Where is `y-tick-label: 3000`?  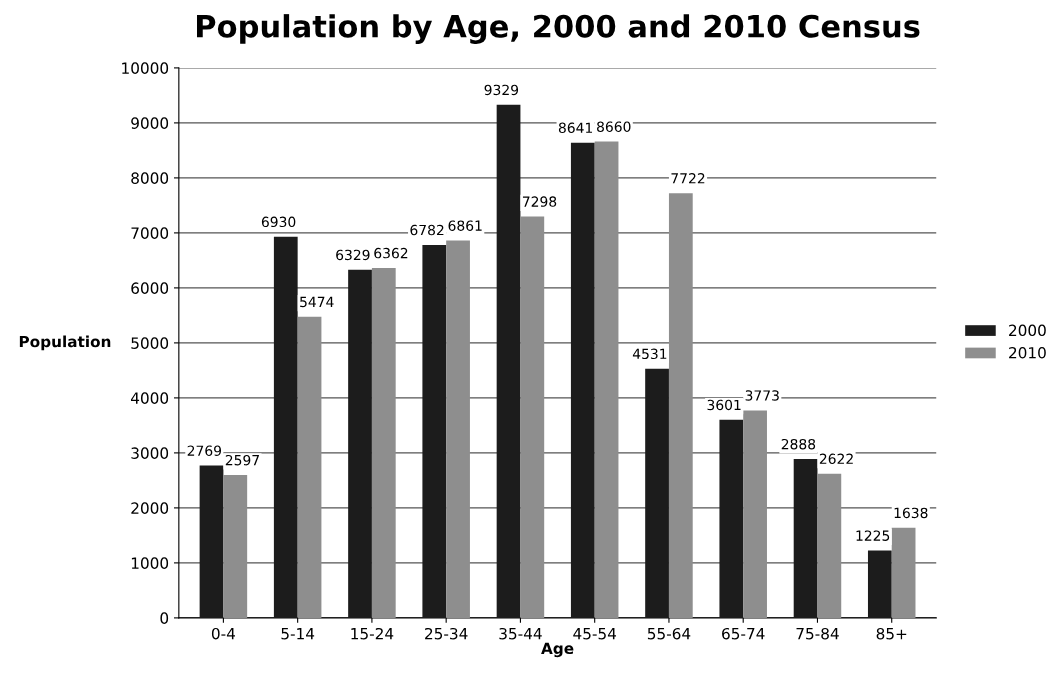 y-tick-label: 3000 is located at coordinates (150, 453).